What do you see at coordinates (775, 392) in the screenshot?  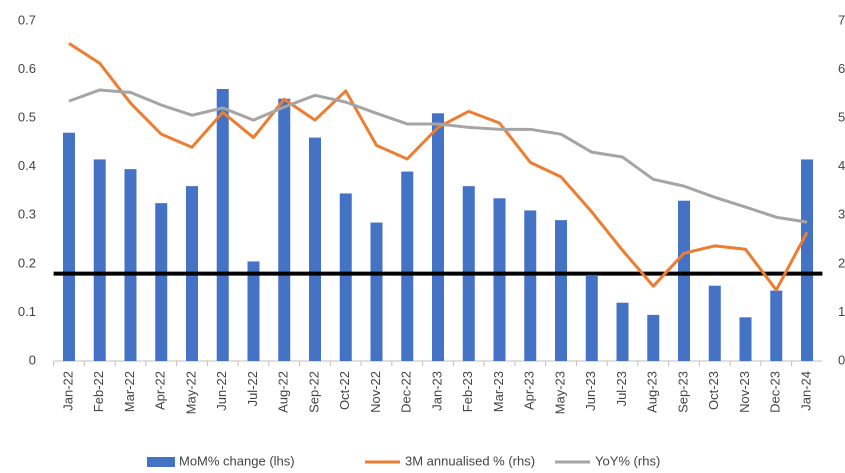 I see `x-tick-label: Dec-23` at bounding box center [775, 392].